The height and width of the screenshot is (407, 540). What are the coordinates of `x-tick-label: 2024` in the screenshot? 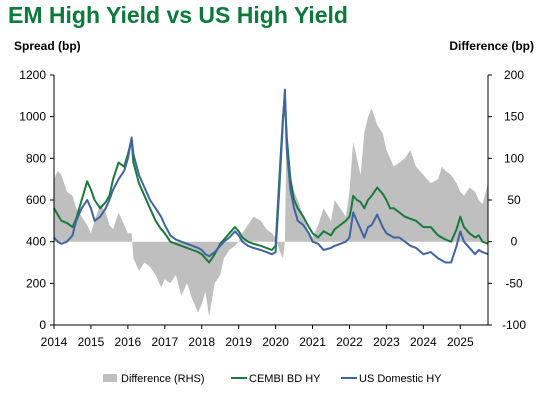 It's located at (423, 342).